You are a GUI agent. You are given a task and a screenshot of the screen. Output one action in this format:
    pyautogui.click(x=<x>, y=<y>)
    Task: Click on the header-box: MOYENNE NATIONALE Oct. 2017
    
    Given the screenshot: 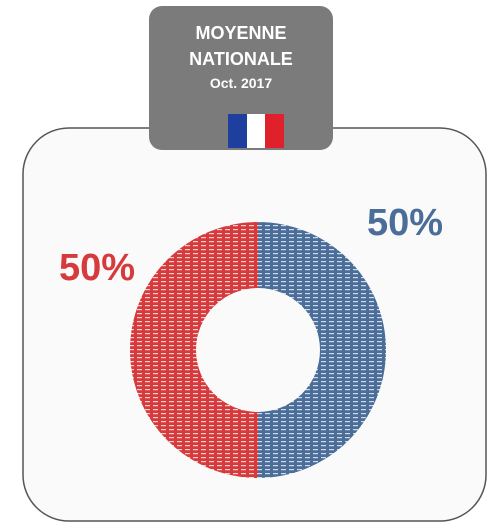 What is the action you would take?
    pyautogui.click(x=241, y=78)
    